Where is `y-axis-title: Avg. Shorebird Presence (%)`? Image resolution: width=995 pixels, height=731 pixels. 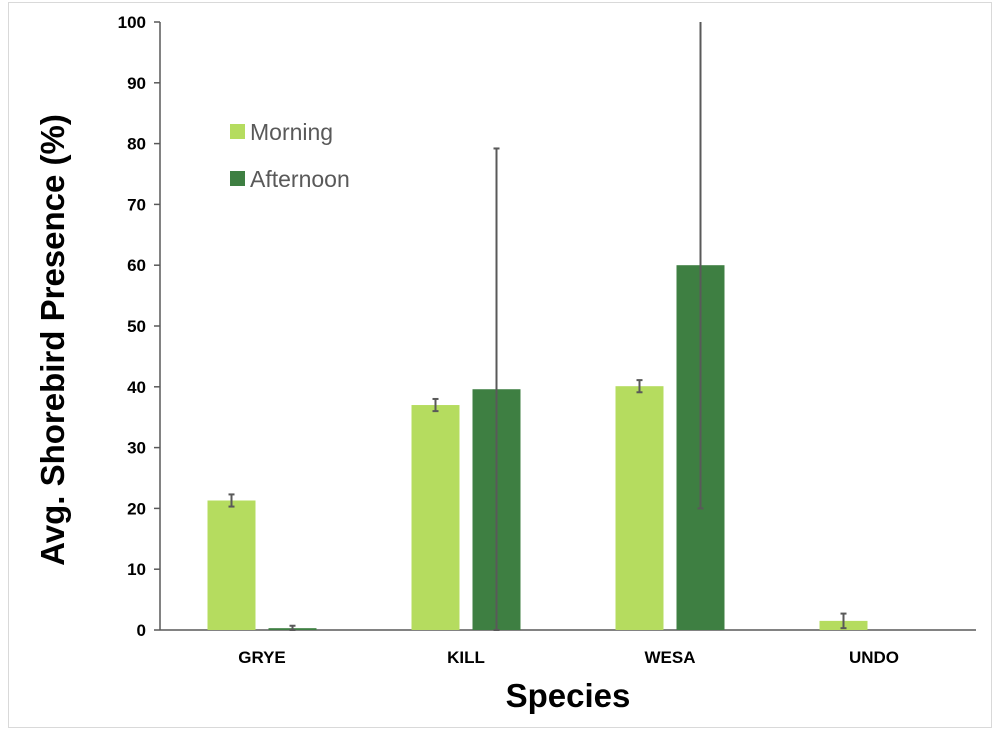
y-axis-title: Avg. Shorebird Presence (%) is located at coordinates (52, 340).